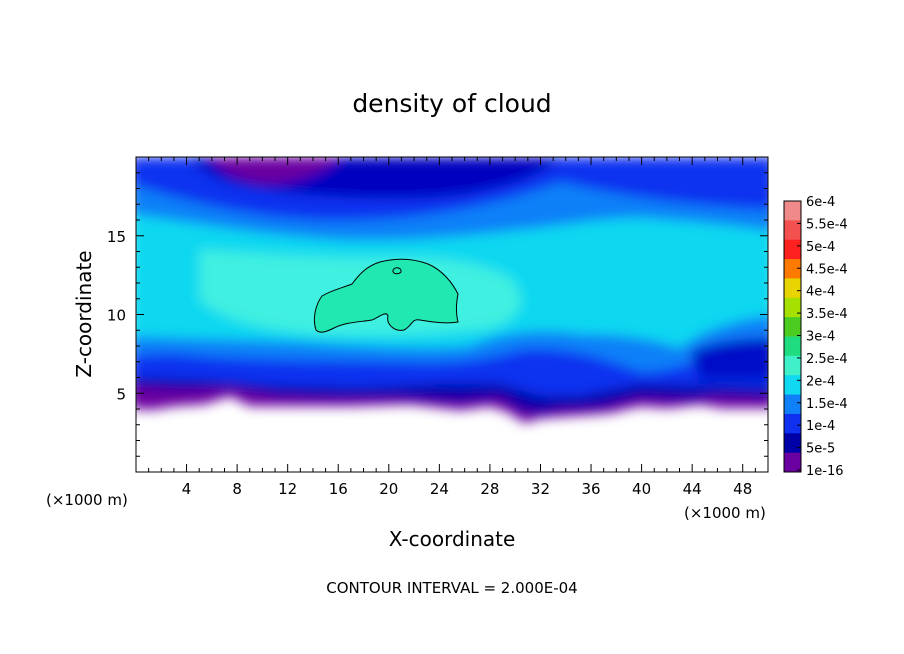 This screenshot has height=654, width=904. What do you see at coordinates (725, 513) in the screenshot?
I see `x-unit-label-right: (×1000 m)` at bounding box center [725, 513].